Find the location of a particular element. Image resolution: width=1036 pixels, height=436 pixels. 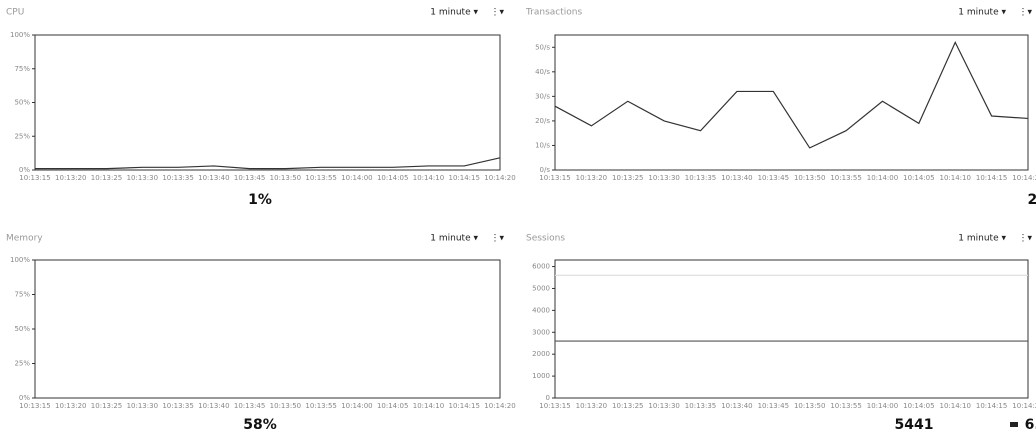

summary-value: 21/s is located at coordinates (1032, 200).